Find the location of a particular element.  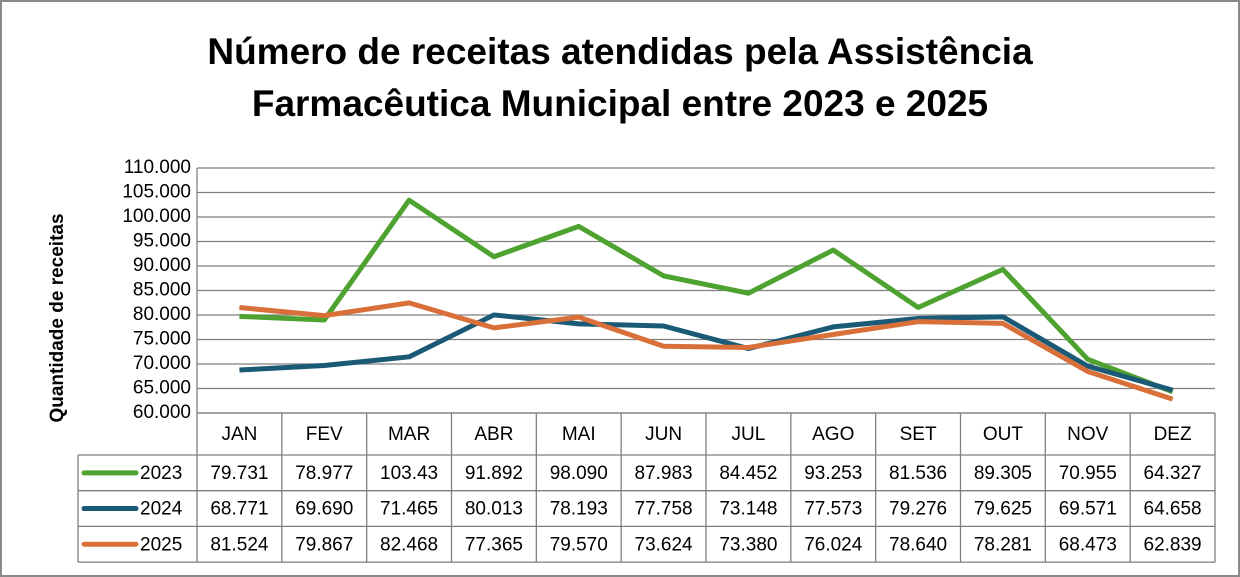

x-tick-label: OUT is located at coordinates (1003, 434).